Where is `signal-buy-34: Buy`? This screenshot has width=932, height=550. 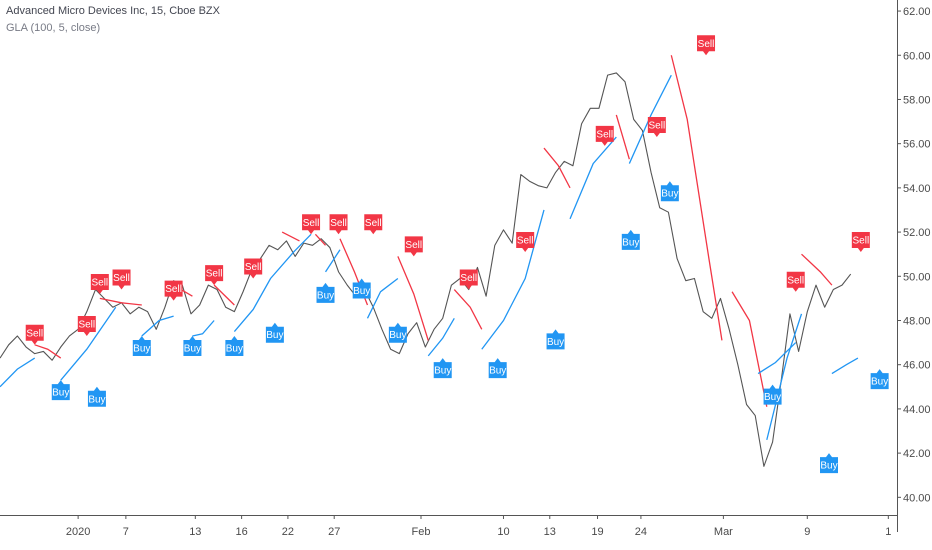
signal-buy-34: Buy is located at coordinates (879, 379).